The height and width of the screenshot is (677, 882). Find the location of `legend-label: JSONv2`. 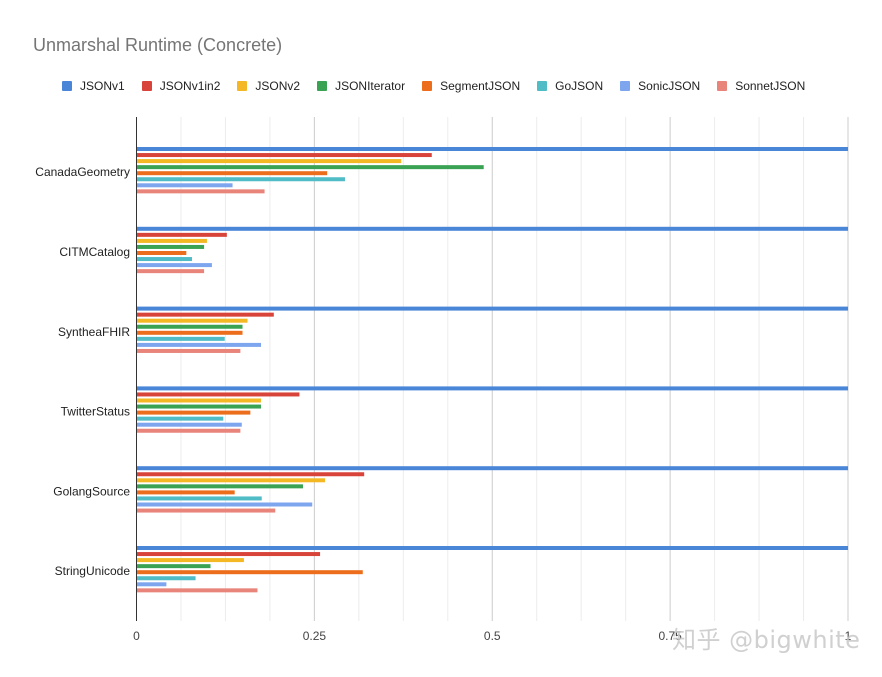

legend-label: JSONv2 is located at coordinates (278, 86).